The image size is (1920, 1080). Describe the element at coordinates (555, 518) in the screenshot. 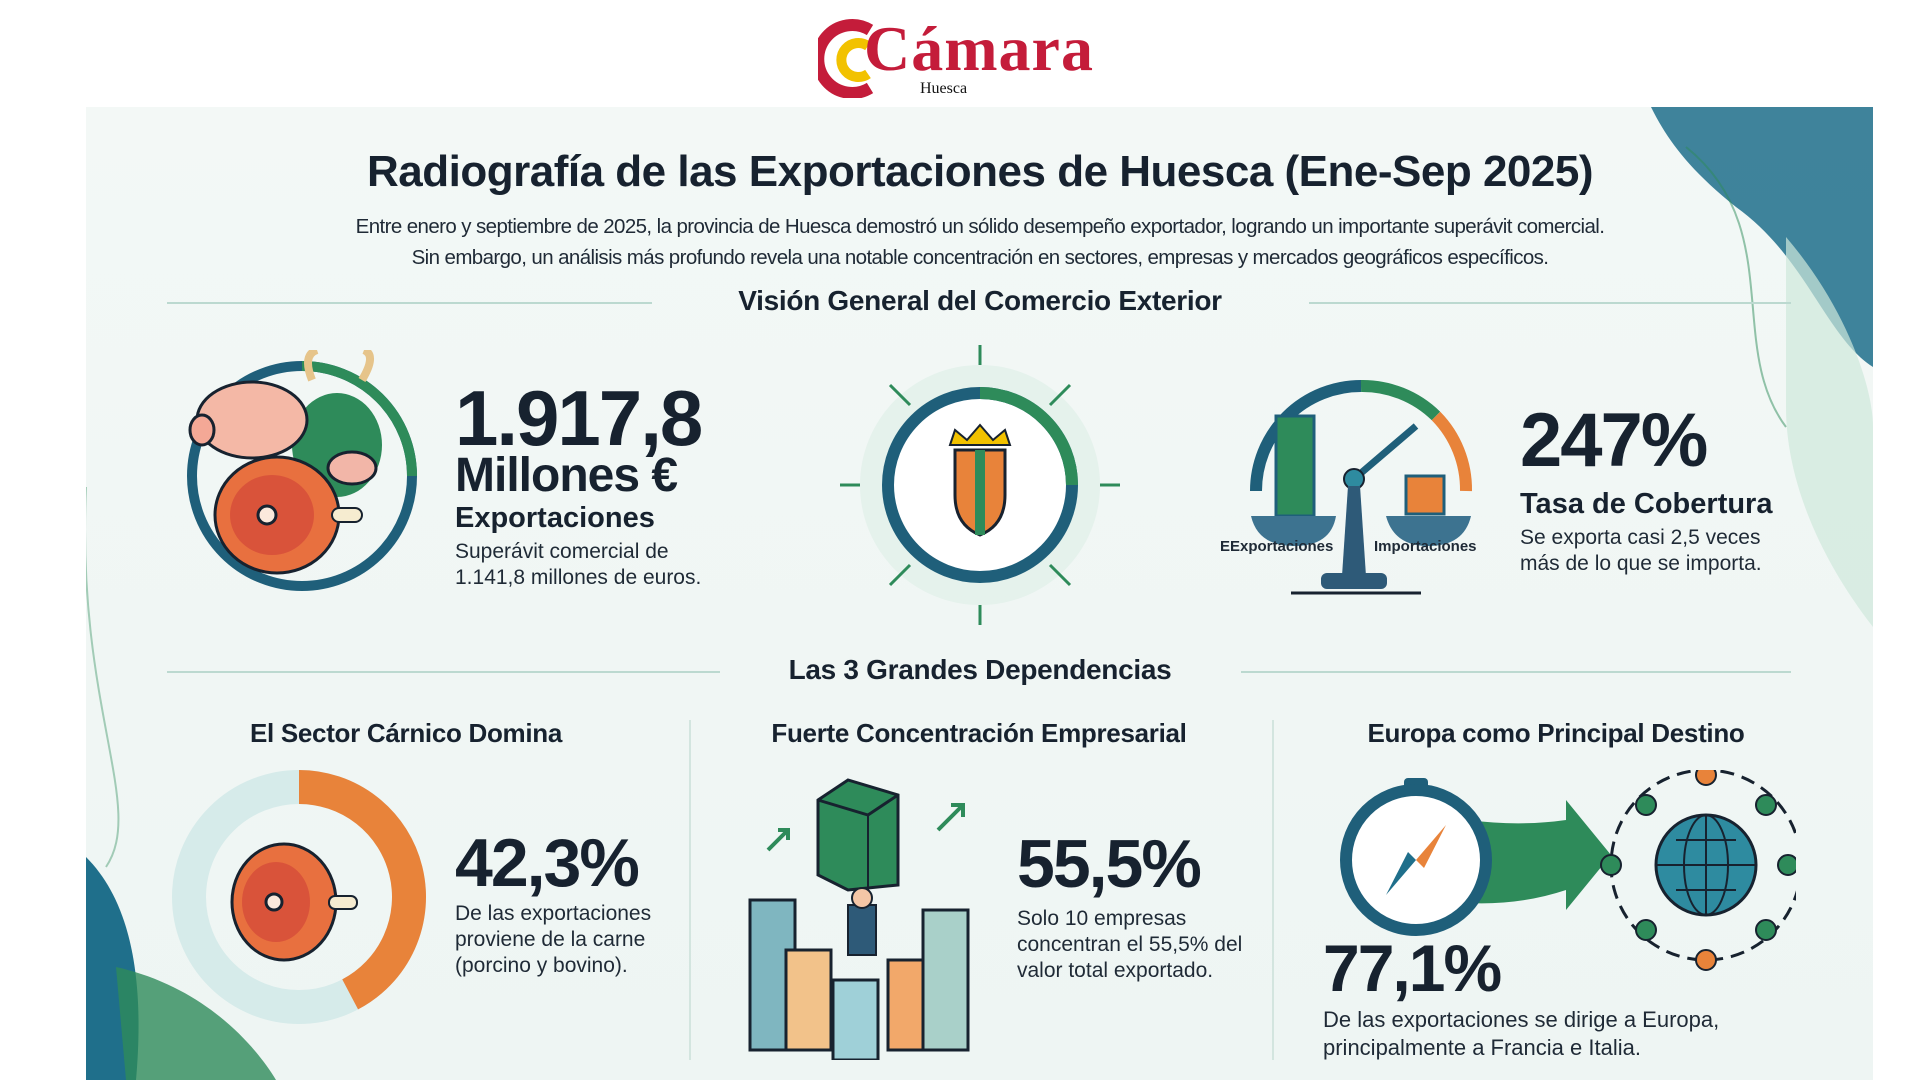

I see `exports-label: Exportaciones` at that location.